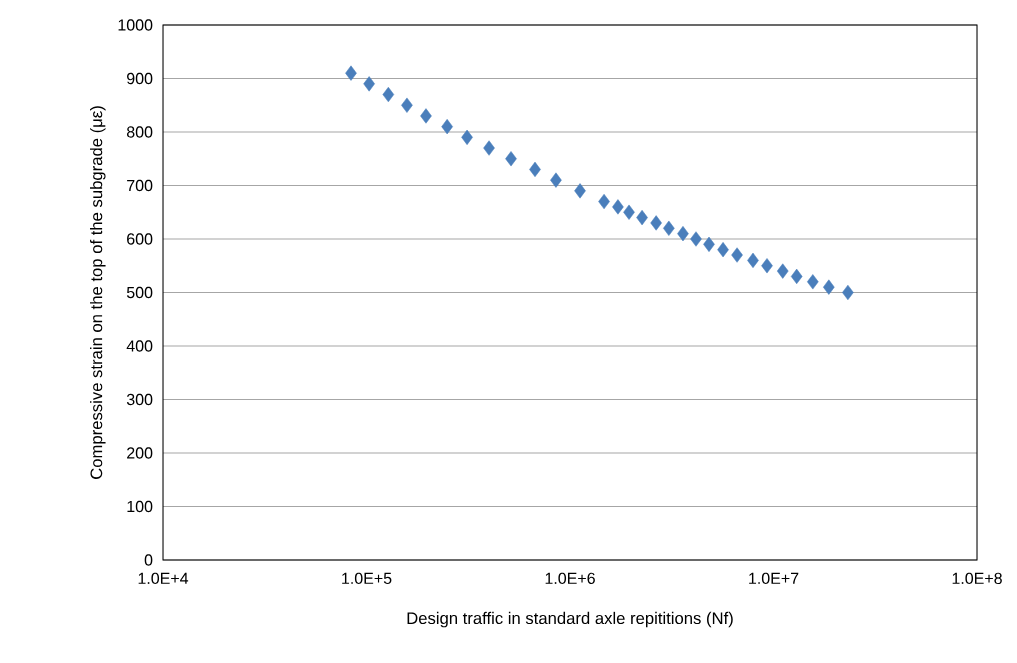 This screenshot has height=663, width=1017. I want to click on y-tick-label: 100, so click(140, 506).